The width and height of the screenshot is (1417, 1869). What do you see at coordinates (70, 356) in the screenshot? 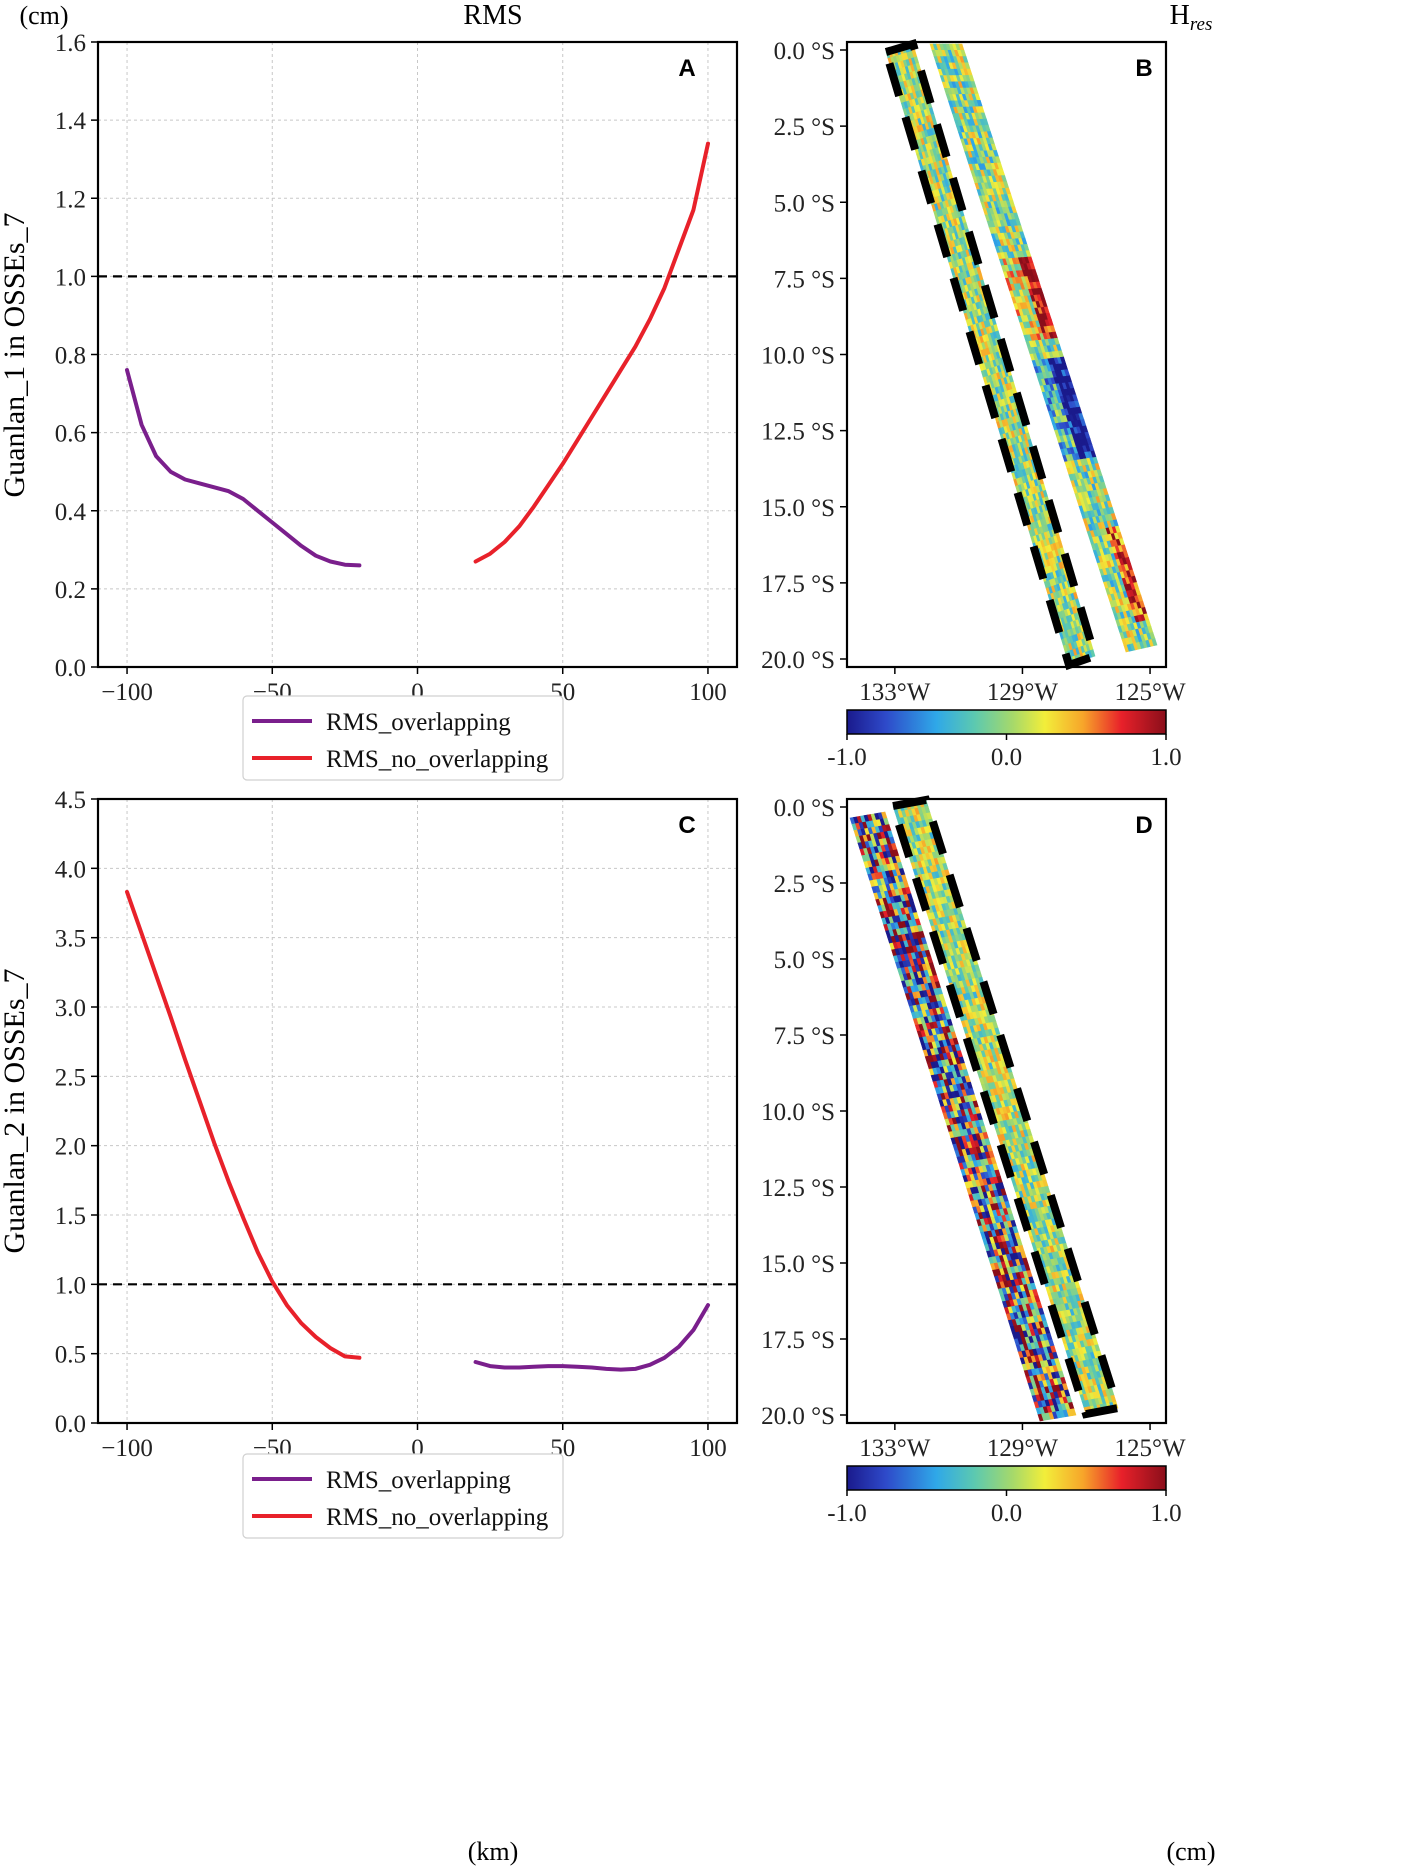
I see `y-tick-label: 0.8` at bounding box center [70, 356].